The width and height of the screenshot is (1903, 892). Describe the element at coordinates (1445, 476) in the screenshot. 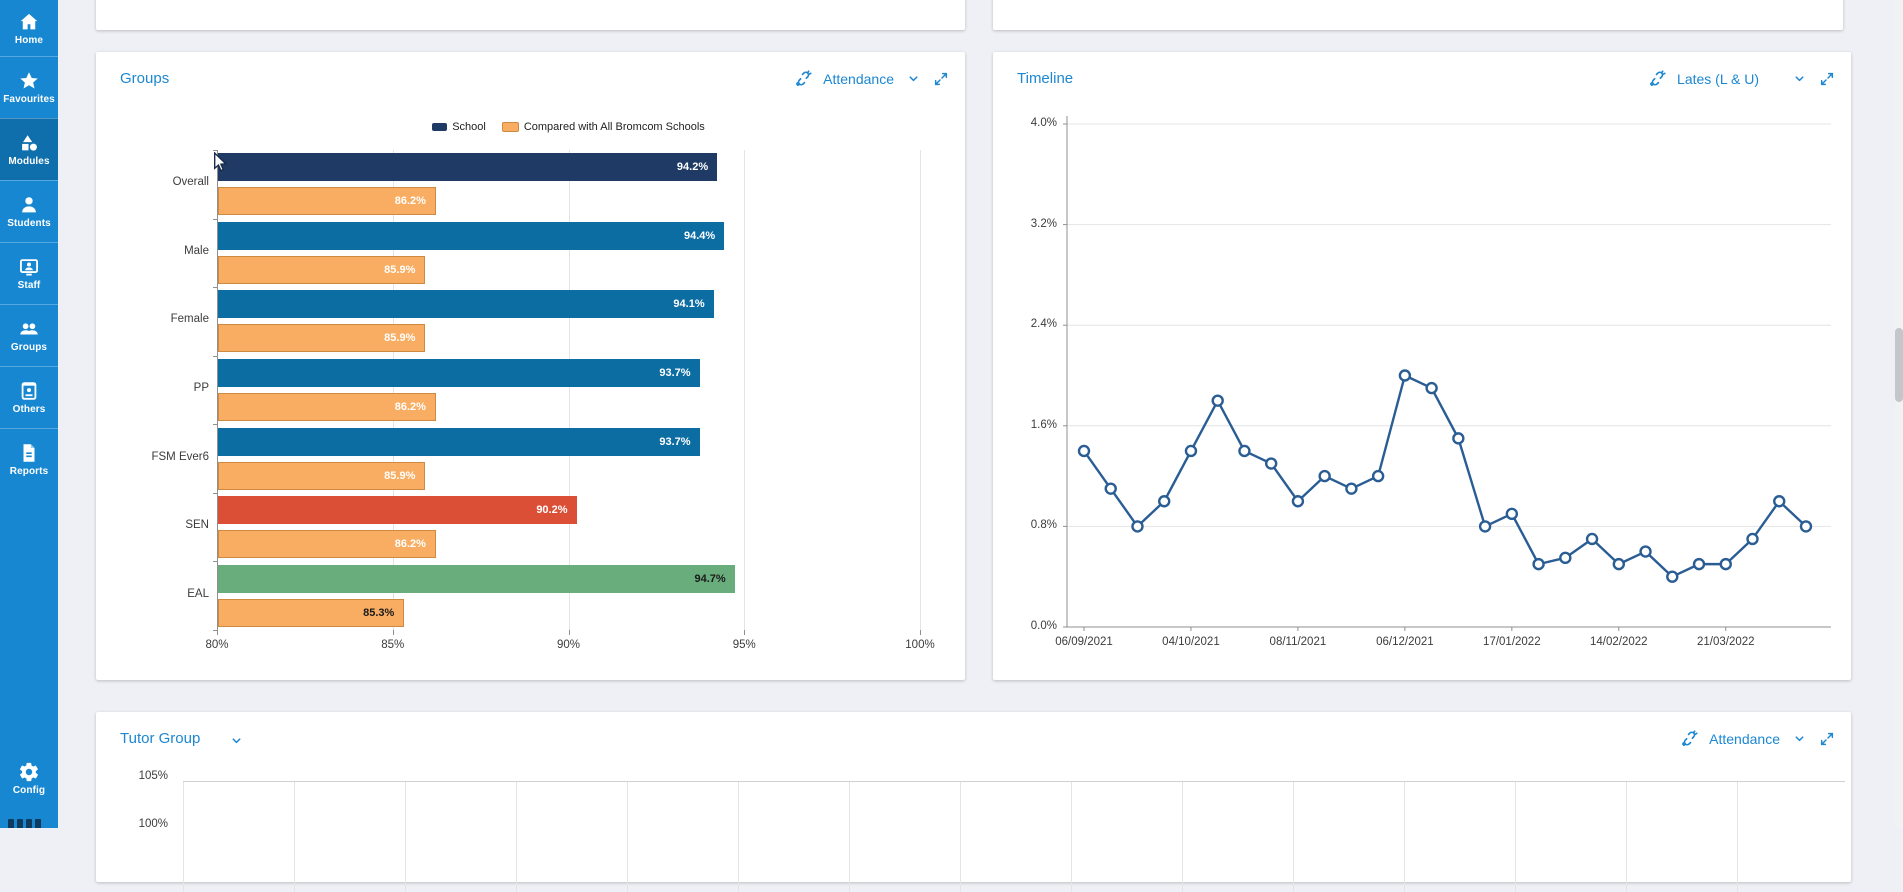

I see `timeline-series-line` at that location.